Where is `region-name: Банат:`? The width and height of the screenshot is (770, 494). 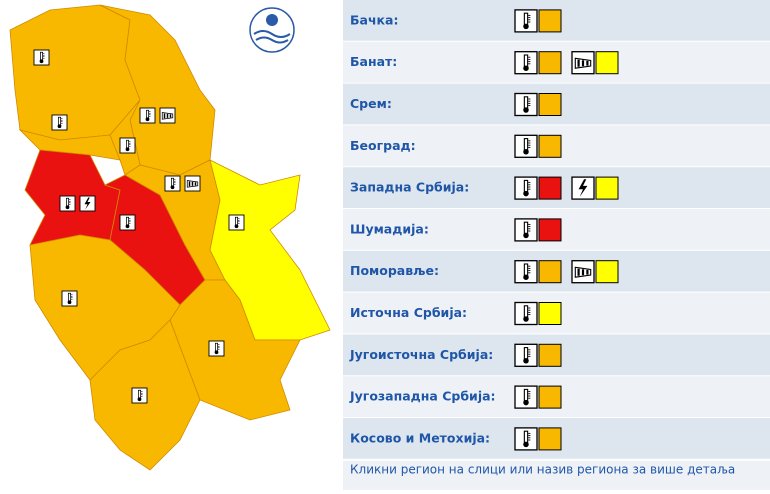
region-name: Банат: is located at coordinates (373, 61).